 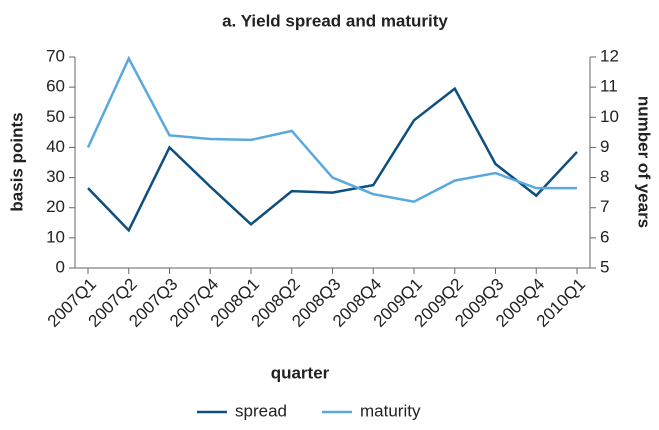 What do you see at coordinates (609, 55) in the screenshot?
I see `y2-tick-label: 12` at bounding box center [609, 55].